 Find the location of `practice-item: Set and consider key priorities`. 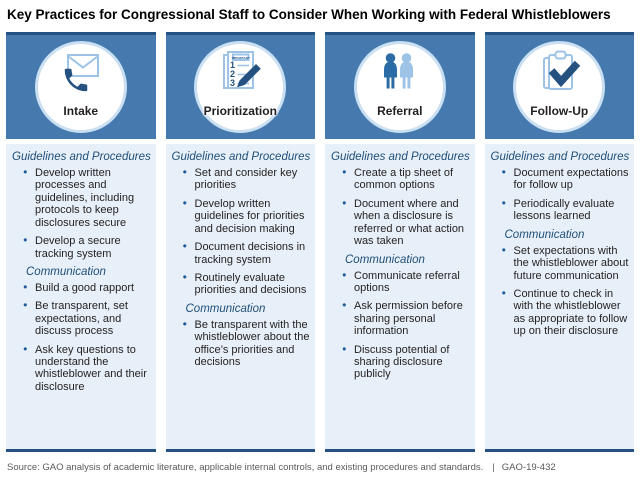

practice-item: Set and consider key priorities is located at coordinates (248, 179).